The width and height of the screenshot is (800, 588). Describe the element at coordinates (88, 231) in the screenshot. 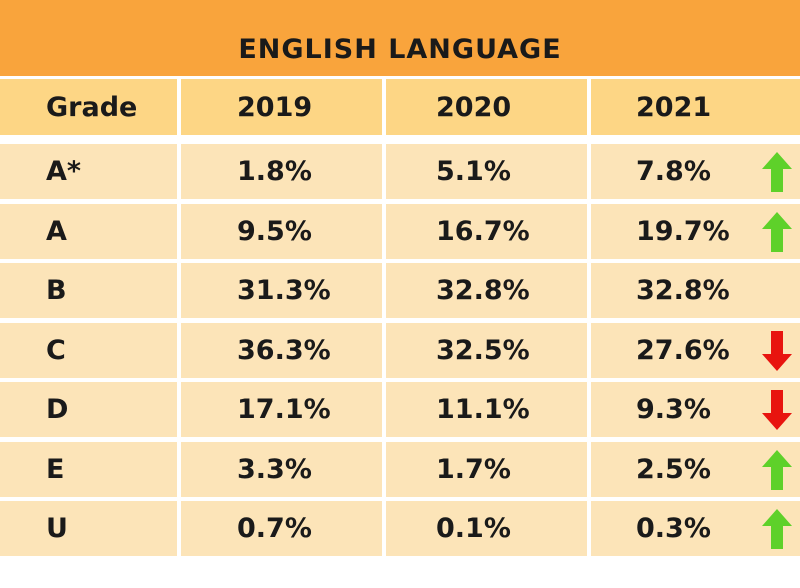

I see `cell-grade: A` at that location.